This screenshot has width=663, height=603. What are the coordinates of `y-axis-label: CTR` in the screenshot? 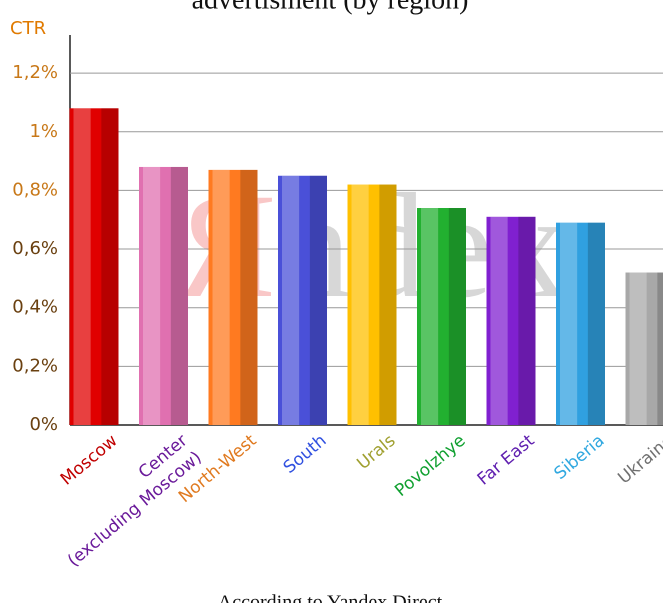 It's located at (28, 28).